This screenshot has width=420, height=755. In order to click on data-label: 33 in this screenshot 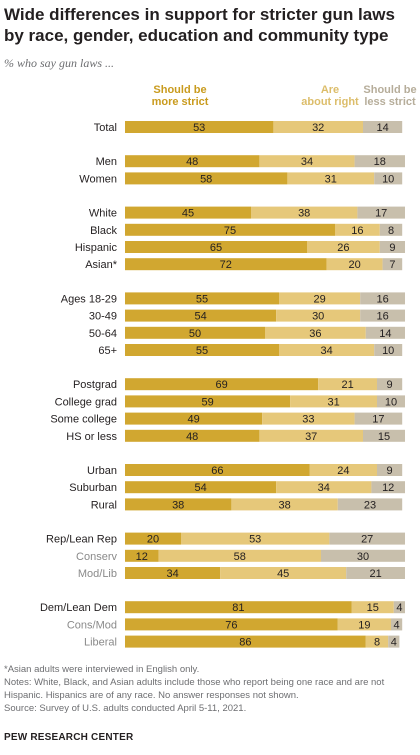, I will do `click(308, 420)`.